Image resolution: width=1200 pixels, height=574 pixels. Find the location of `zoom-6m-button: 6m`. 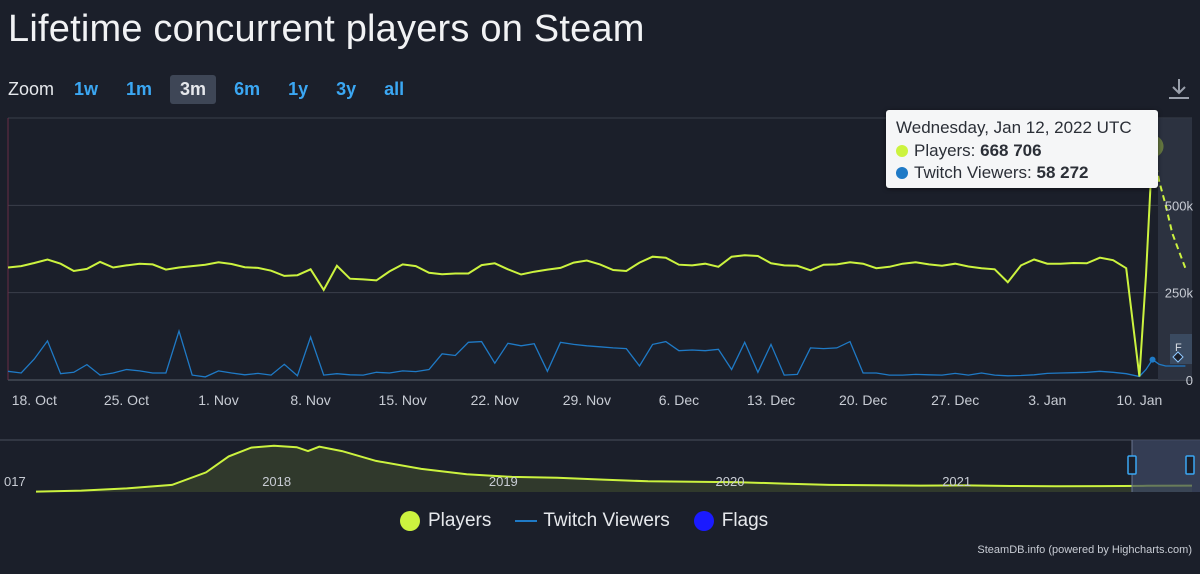

zoom-6m-button: 6m is located at coordinates (247, 88).